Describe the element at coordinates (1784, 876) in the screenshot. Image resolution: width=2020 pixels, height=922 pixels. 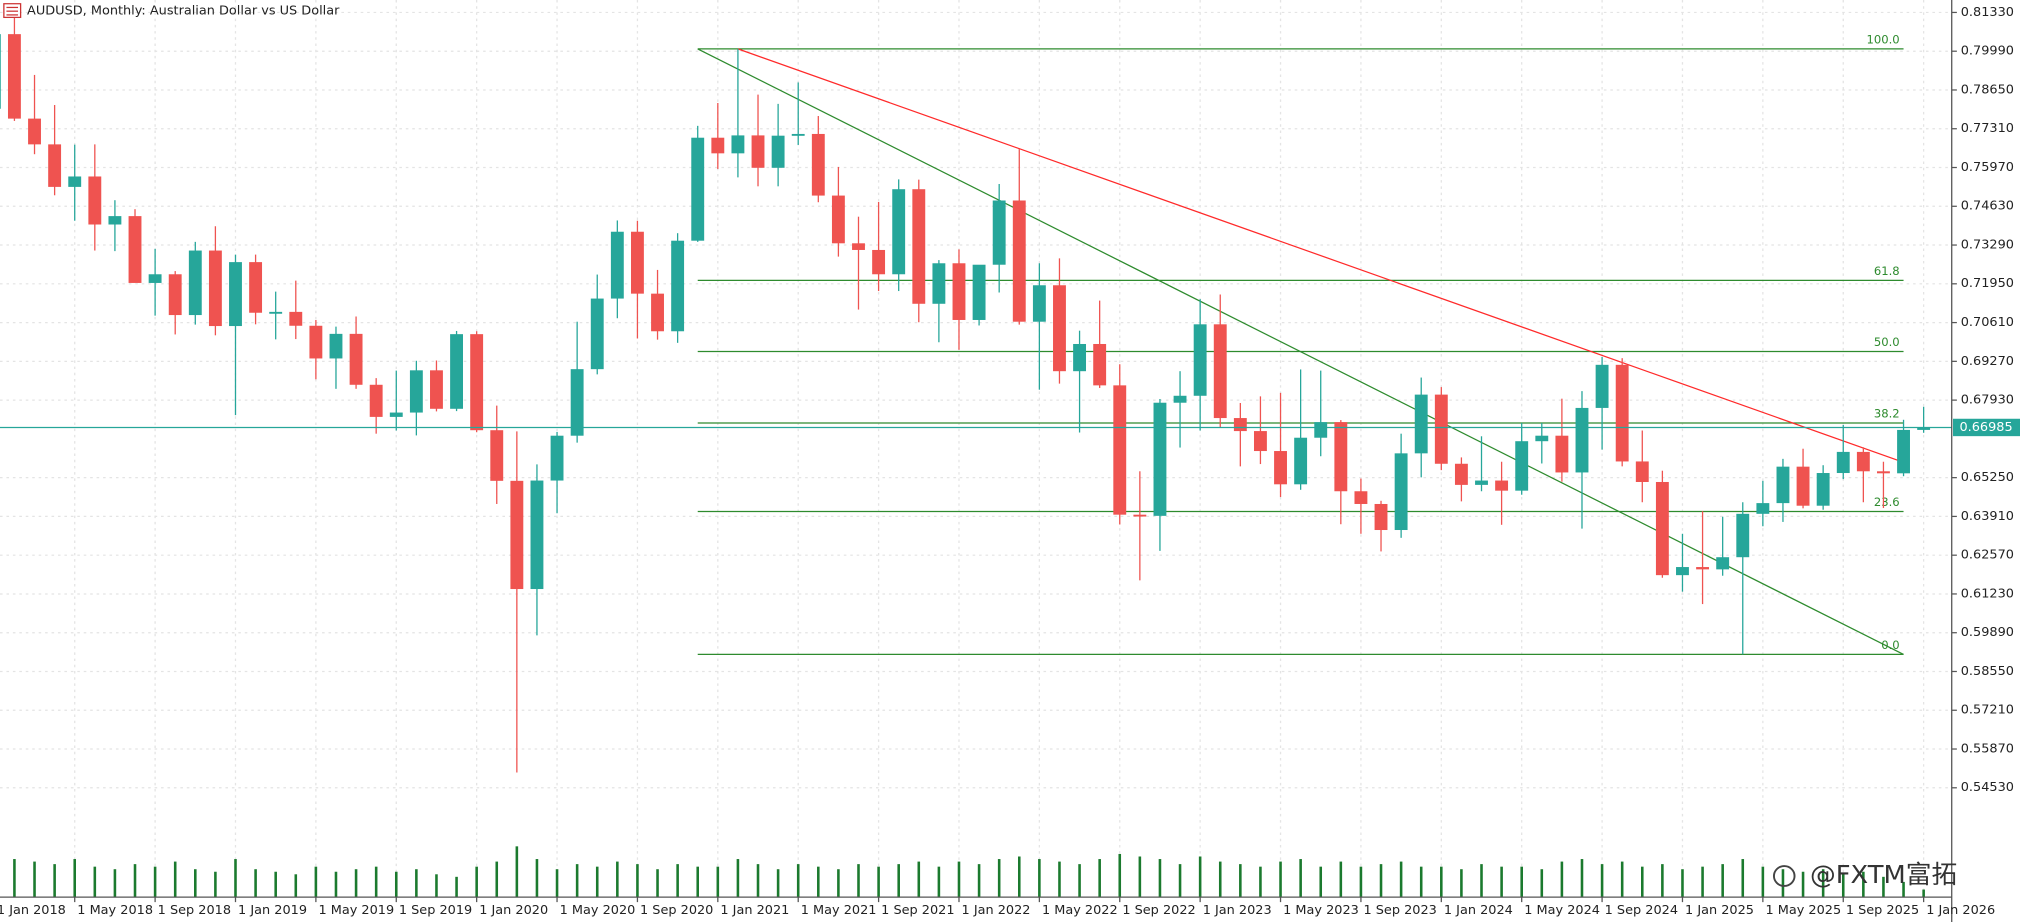
I see `watermark-icon` at that location.